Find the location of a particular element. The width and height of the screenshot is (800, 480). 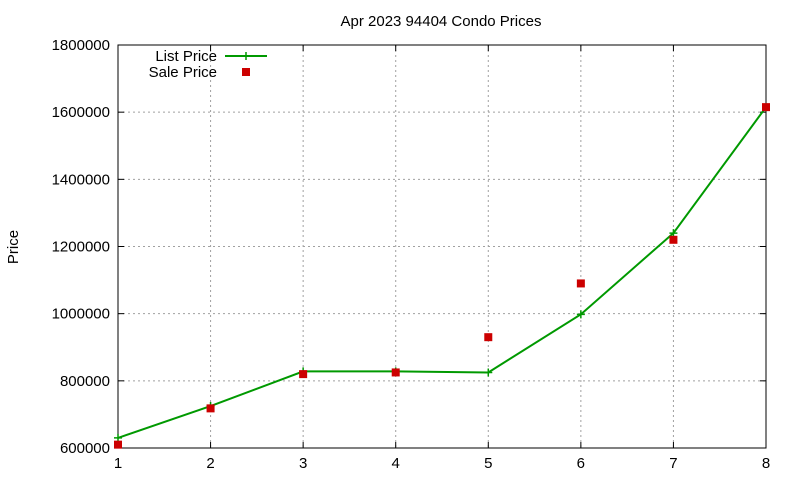

chart-title: Apr 2023 94404 Condo Prices is located at coordinates (441, 21).